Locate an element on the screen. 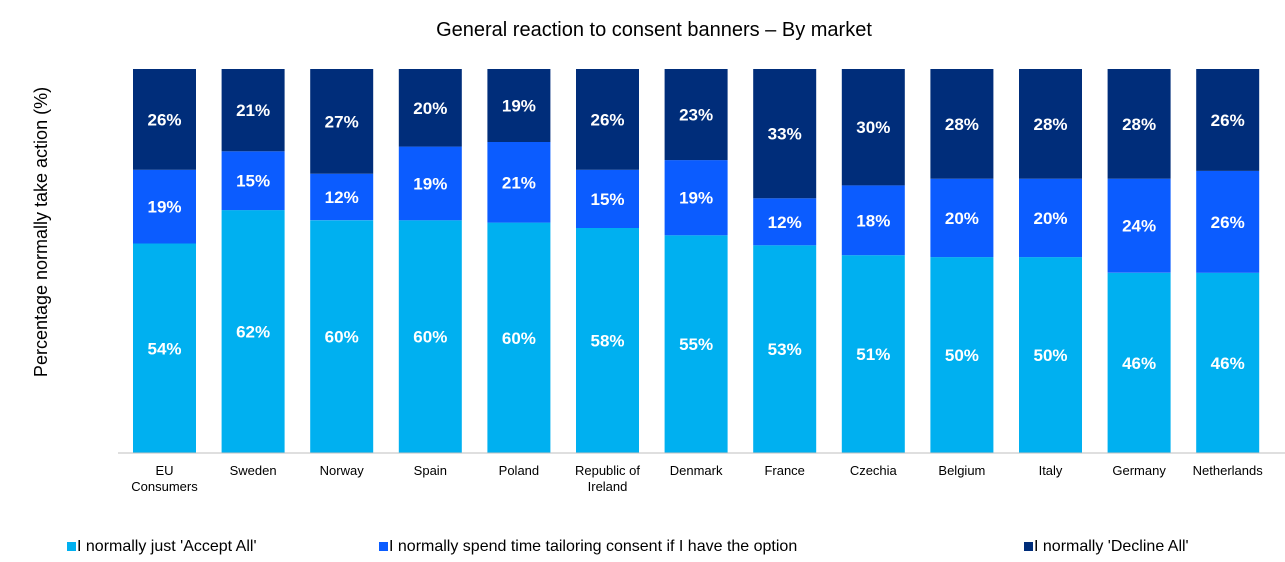  data-label-1-0: 62% is located at coordinates (253, 332).